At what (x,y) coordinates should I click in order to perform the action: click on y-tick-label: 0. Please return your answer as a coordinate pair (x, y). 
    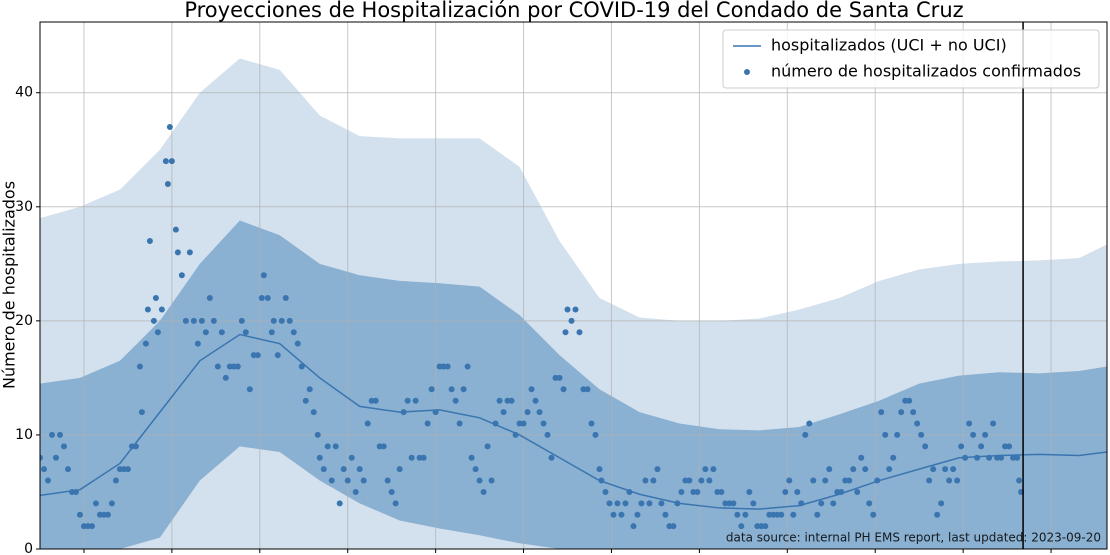
    Looking at the image, I should click on (28, 548).